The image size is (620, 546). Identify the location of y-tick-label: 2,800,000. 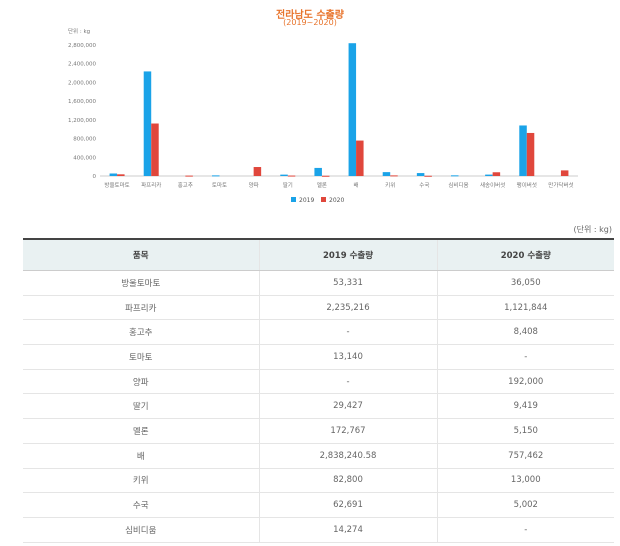
(82, 46).